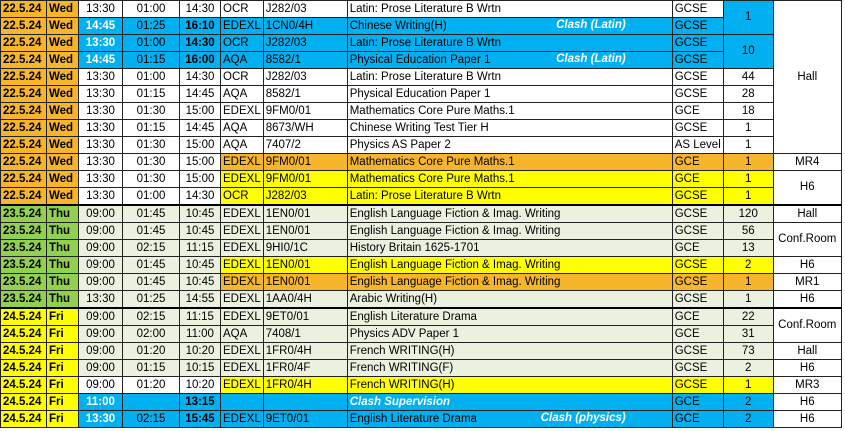 The height and width of the screenshot is (431, 845). What do you see at coordinates (748, 248) in the screenshot?
I see `candidate-count-cell: 13` at bounding box center [748, 248].